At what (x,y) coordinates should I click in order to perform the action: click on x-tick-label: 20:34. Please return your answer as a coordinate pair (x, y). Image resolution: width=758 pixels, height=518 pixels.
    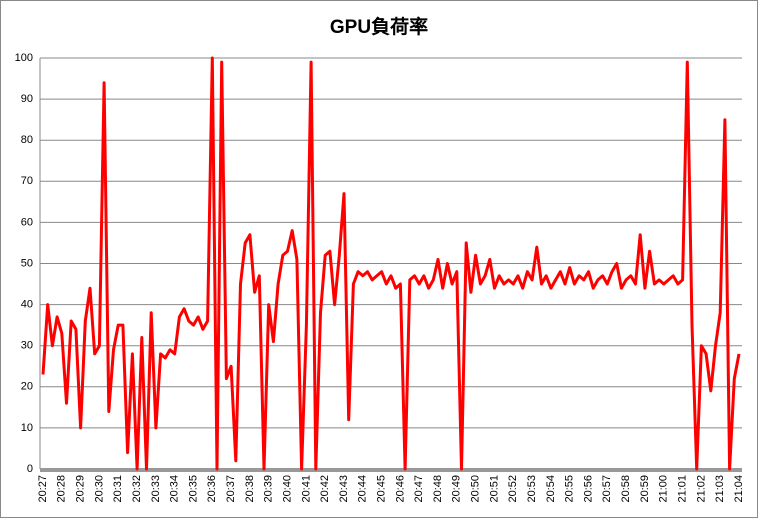
    Looking at the image, I should click on (175, 489).